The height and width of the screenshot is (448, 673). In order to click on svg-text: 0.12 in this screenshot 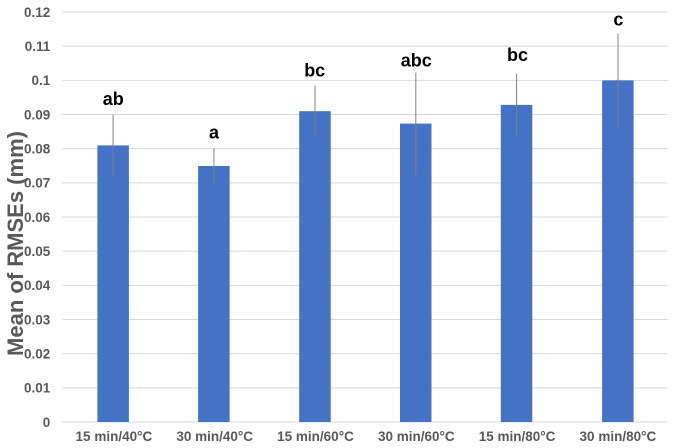, I will do `click(37, 12)`.